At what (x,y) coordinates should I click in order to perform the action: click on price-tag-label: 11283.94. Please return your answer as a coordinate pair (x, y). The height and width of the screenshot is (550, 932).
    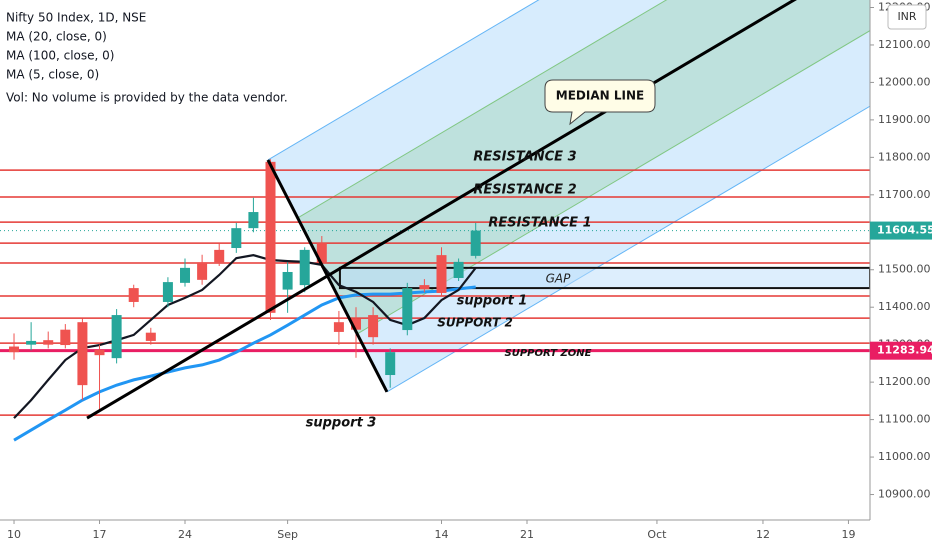
    Looking at the image, I should click on (904, 350).